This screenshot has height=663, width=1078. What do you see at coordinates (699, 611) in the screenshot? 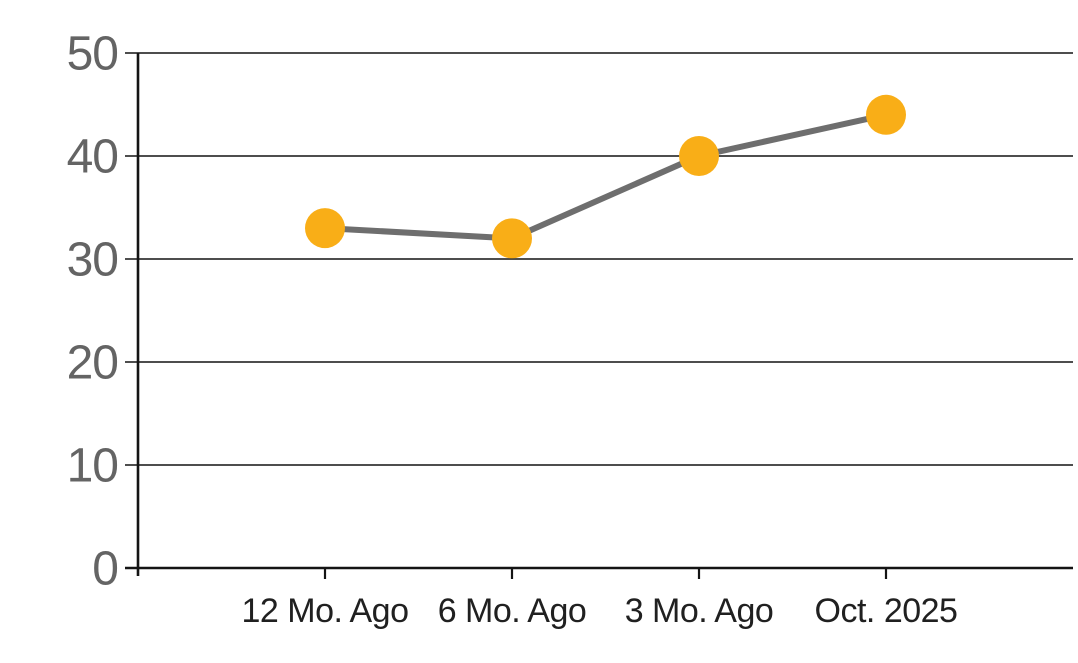
I see `x-tick-label: 3 Mo. Ago` at bounding box center [699, 611].